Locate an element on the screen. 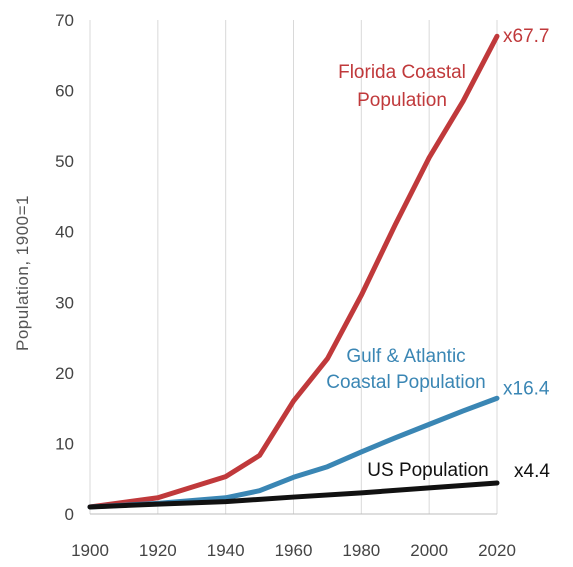 The image size is (573, 567). series-name-gulf-atlantic: Gulf & Atlantic Coastal Population is located at coordinates (406, 369).